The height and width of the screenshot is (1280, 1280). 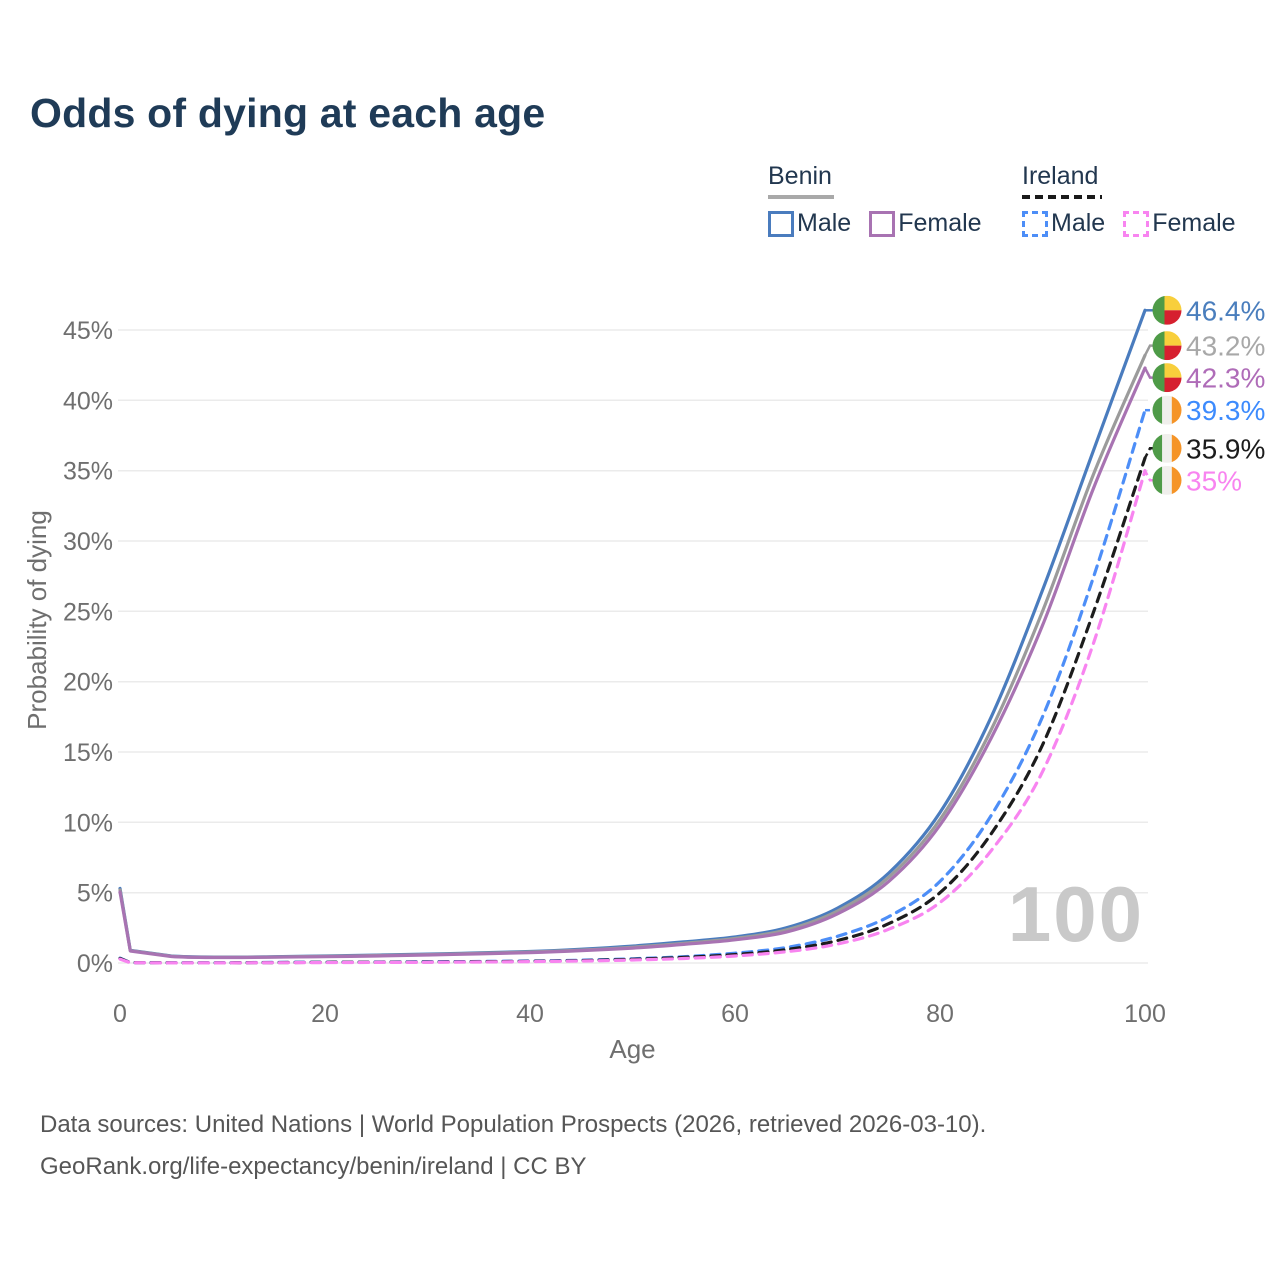 I want to click on end-label-benin-female: 42.3%, so click(x=1225, y=378).